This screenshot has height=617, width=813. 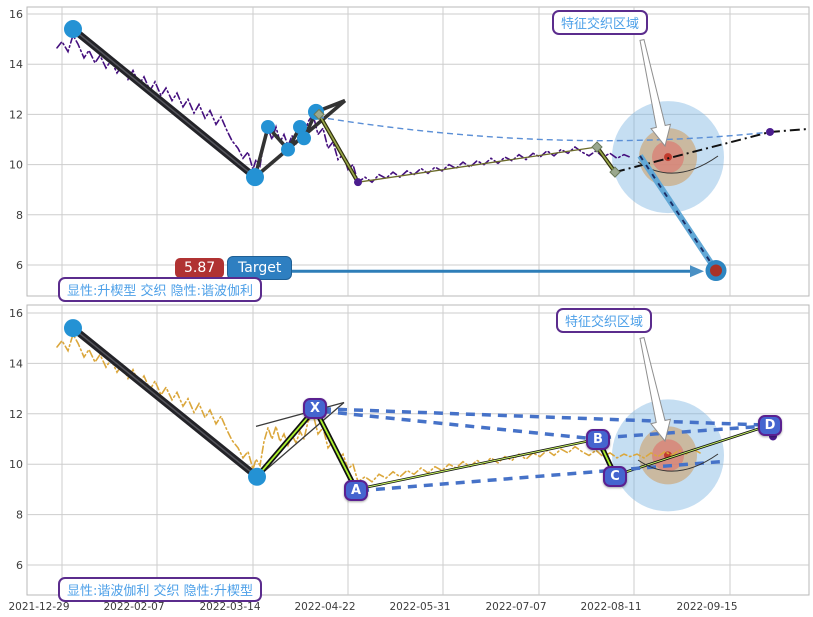 What do you see at coordinates (706, 607) in the screenshot?
I see `x-axis-tick-label: 2022-09-15` at bounding box center [706, 607].